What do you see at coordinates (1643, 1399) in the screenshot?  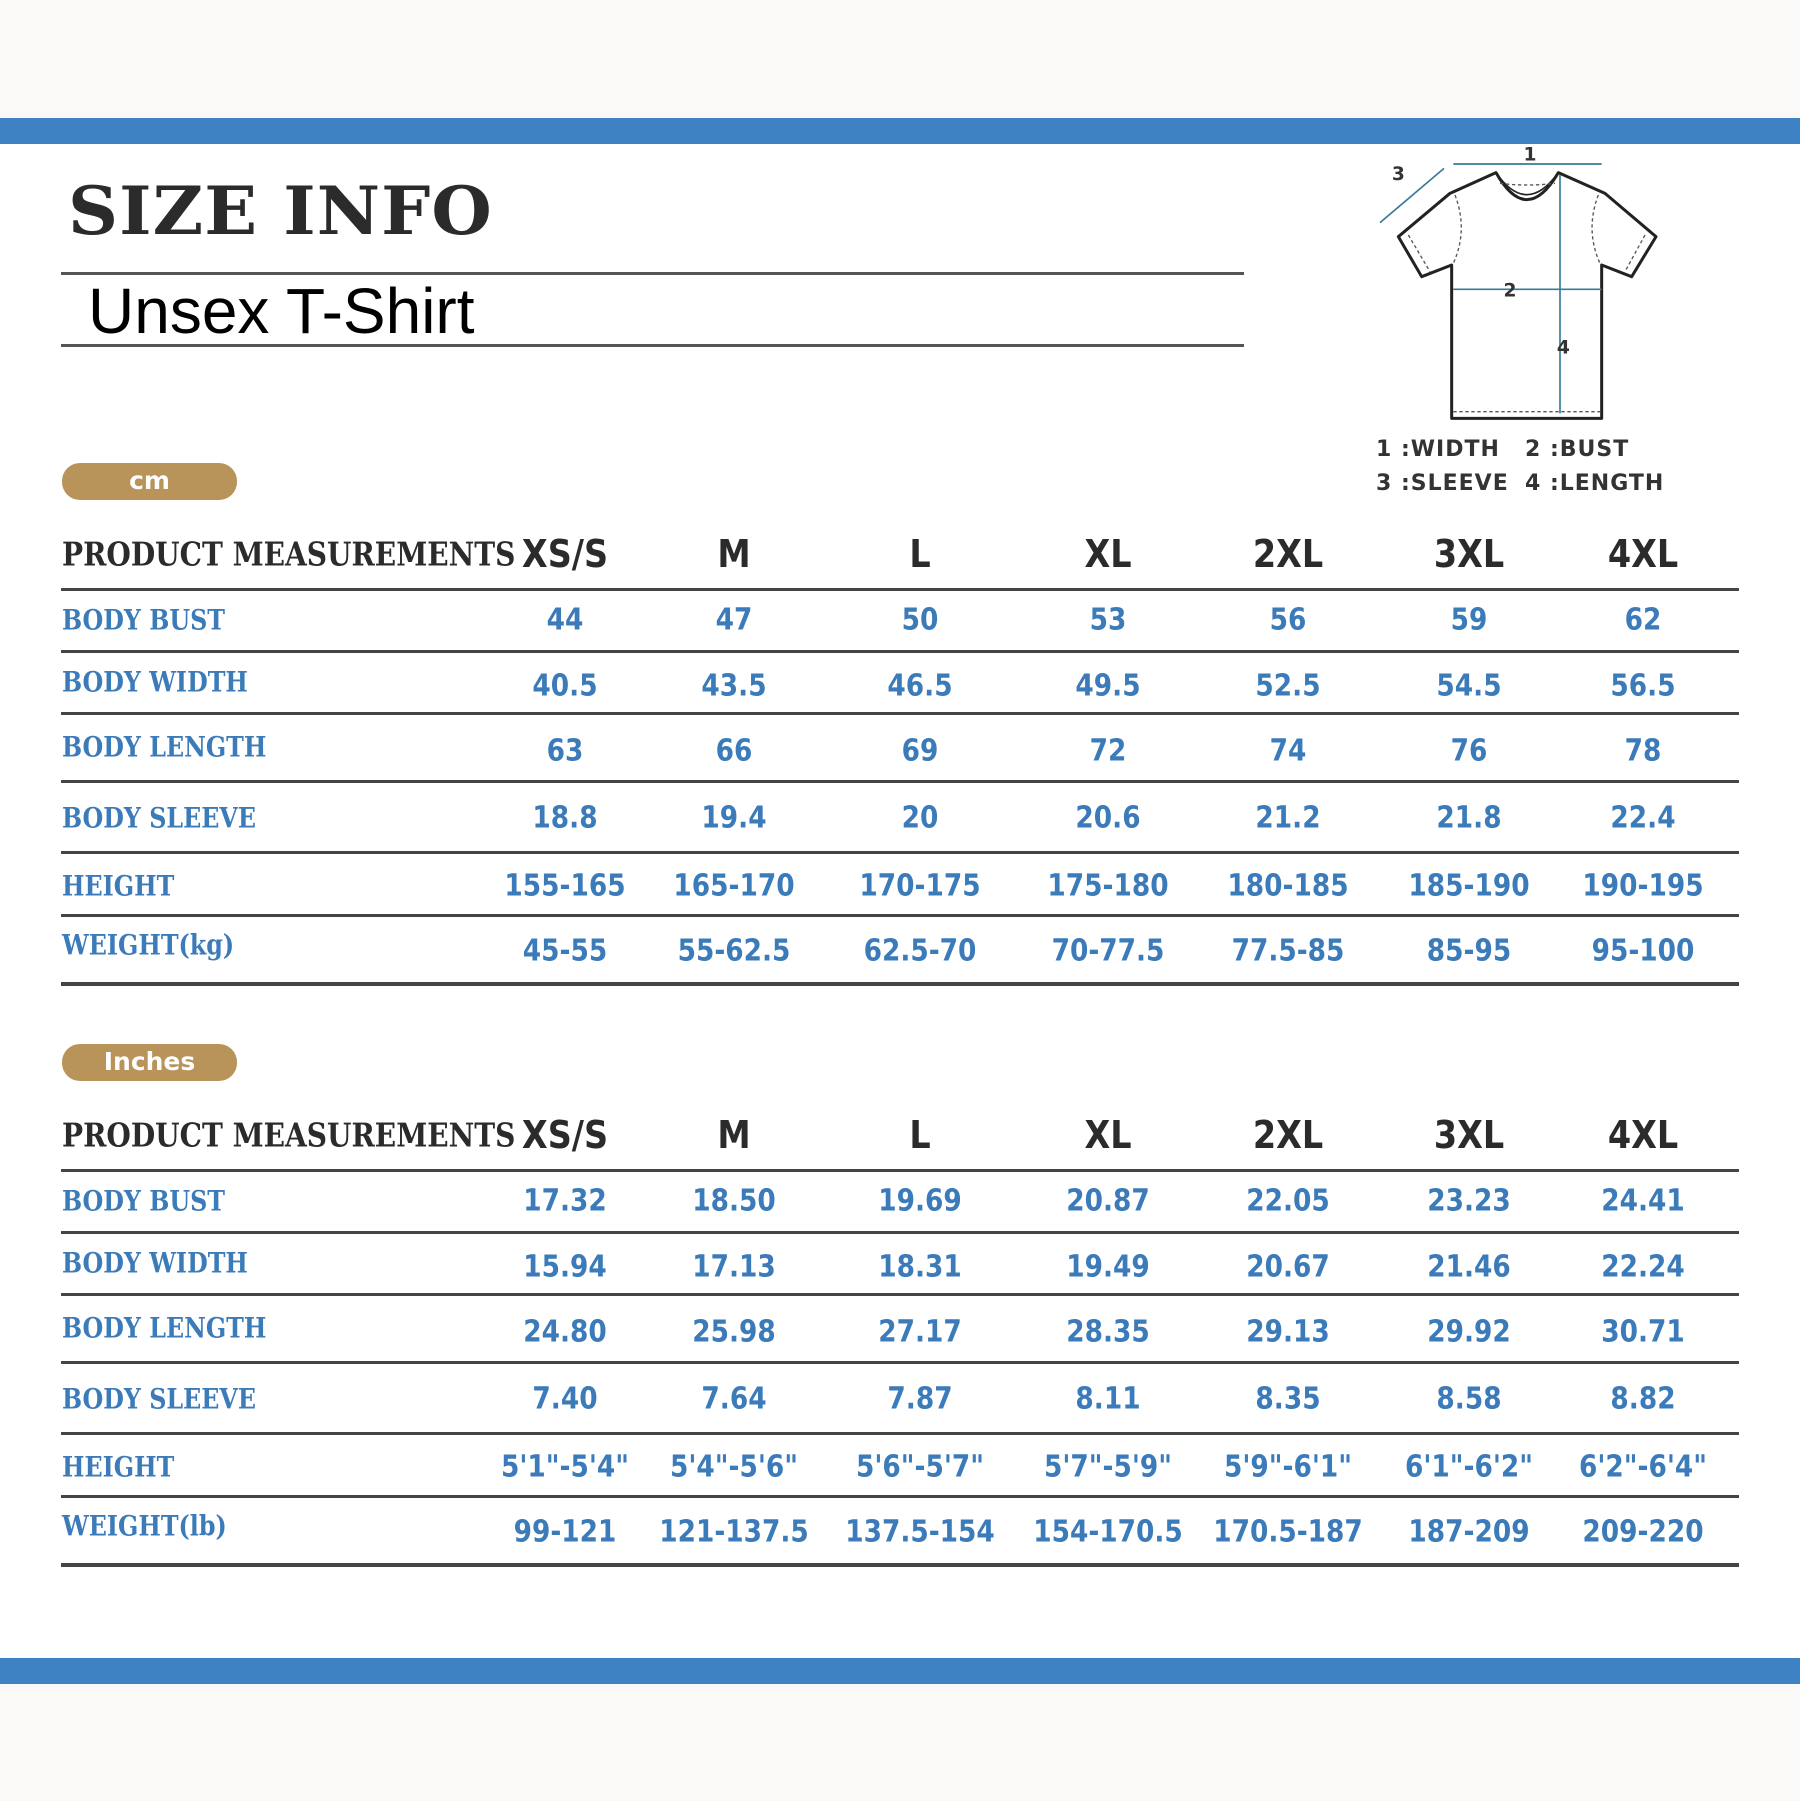 I see `table-cell: 8.82` at bounding box center [1643, 1399].